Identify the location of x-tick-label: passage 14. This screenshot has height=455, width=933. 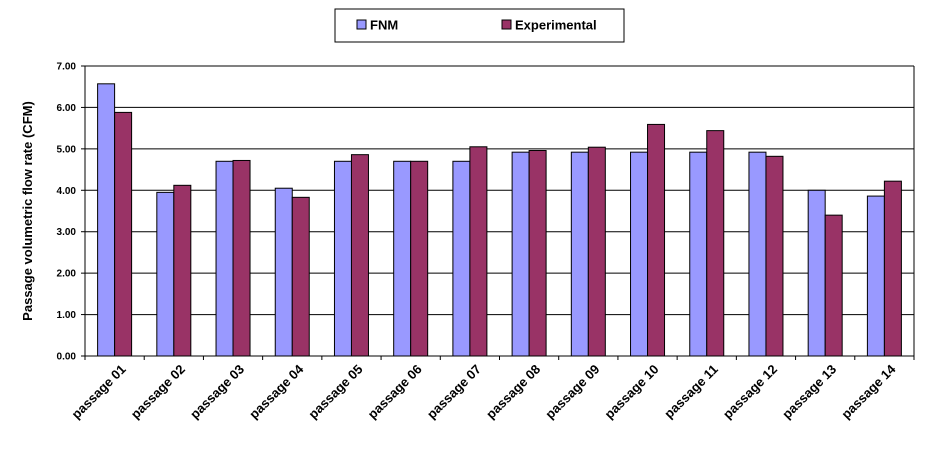
(868, 391).